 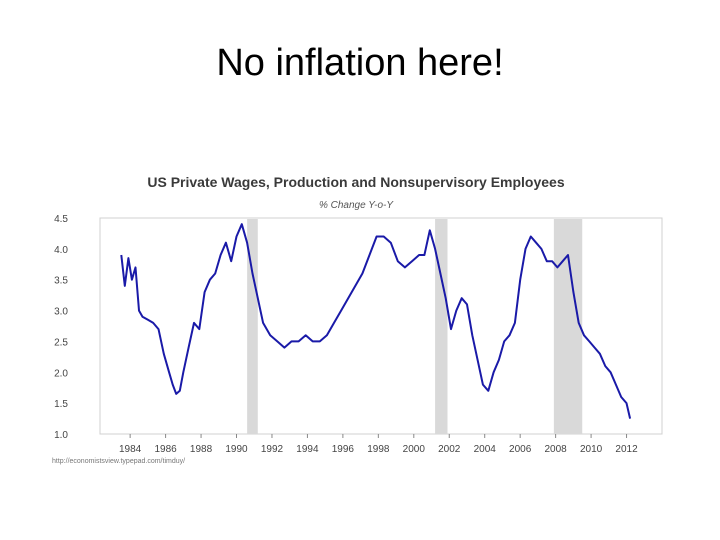 What do you see at coordinates (61, 281) in the screenshot?
I see `y-tick-label: 3.5` at bounding box center [61, 281].